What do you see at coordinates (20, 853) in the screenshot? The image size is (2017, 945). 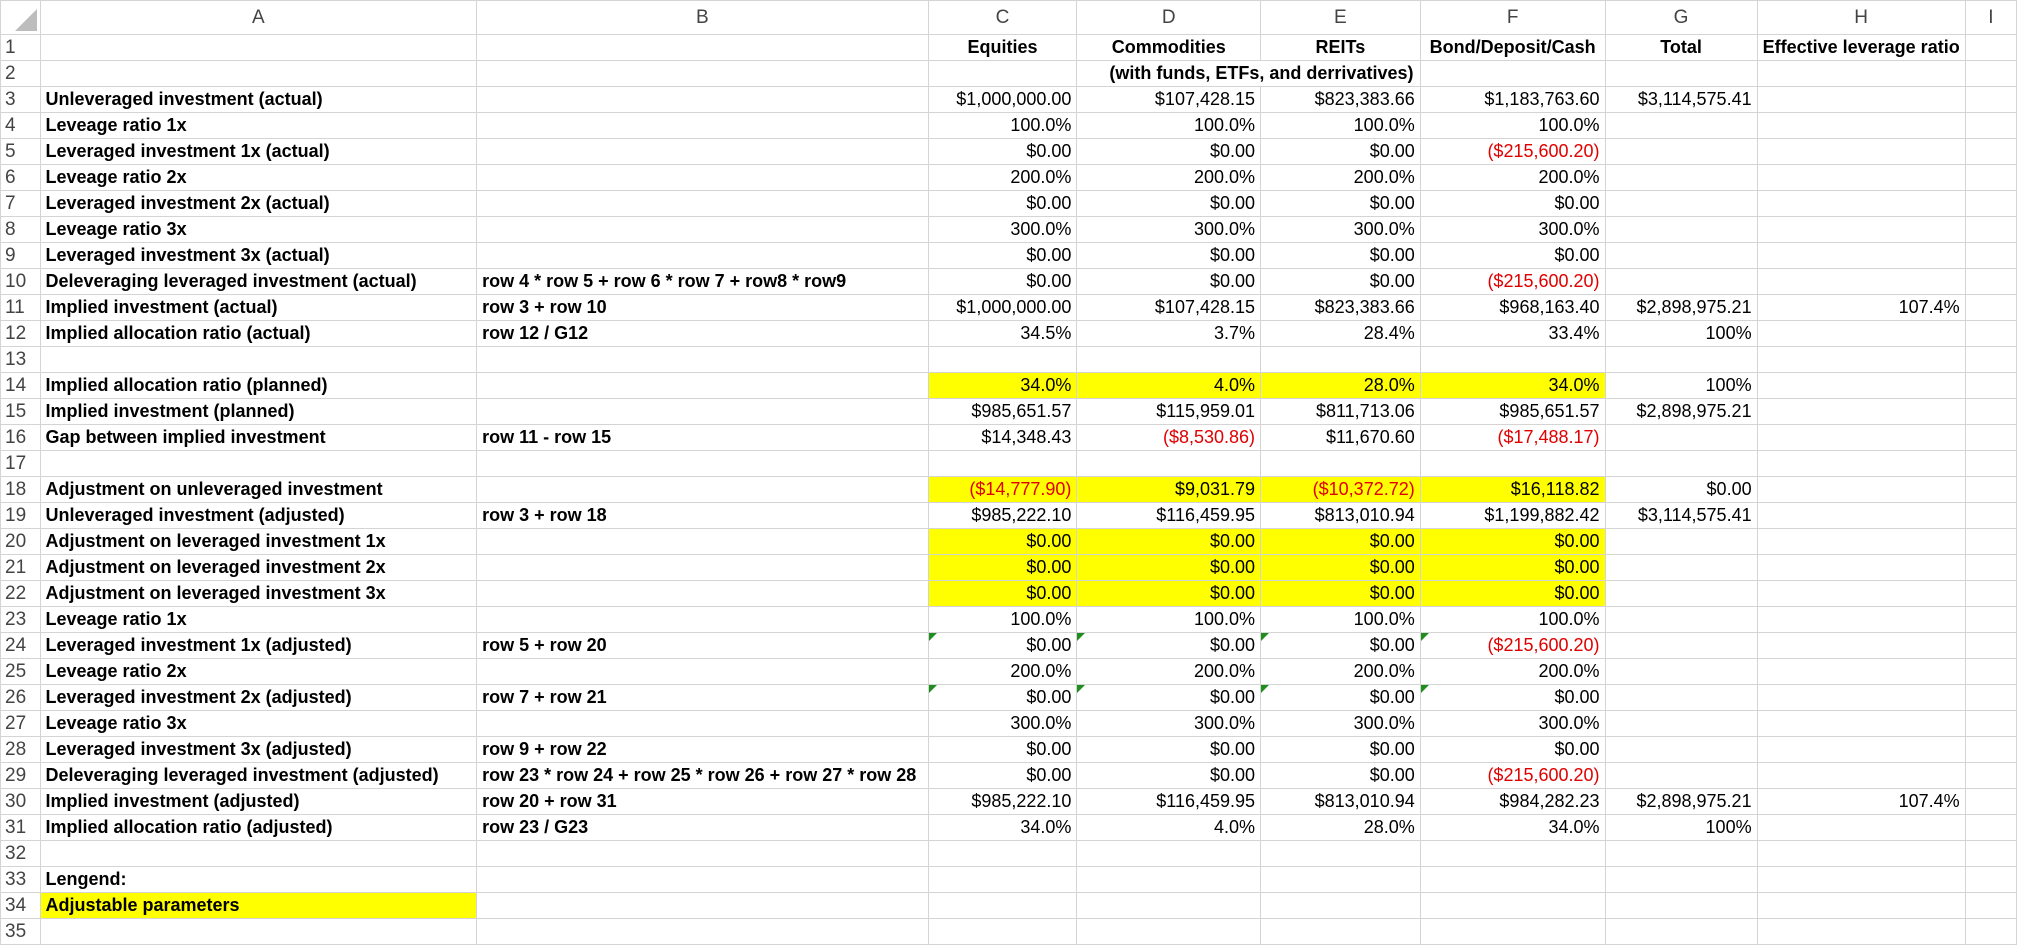 I see `row-header: 32` at bounding box center [20, 853].